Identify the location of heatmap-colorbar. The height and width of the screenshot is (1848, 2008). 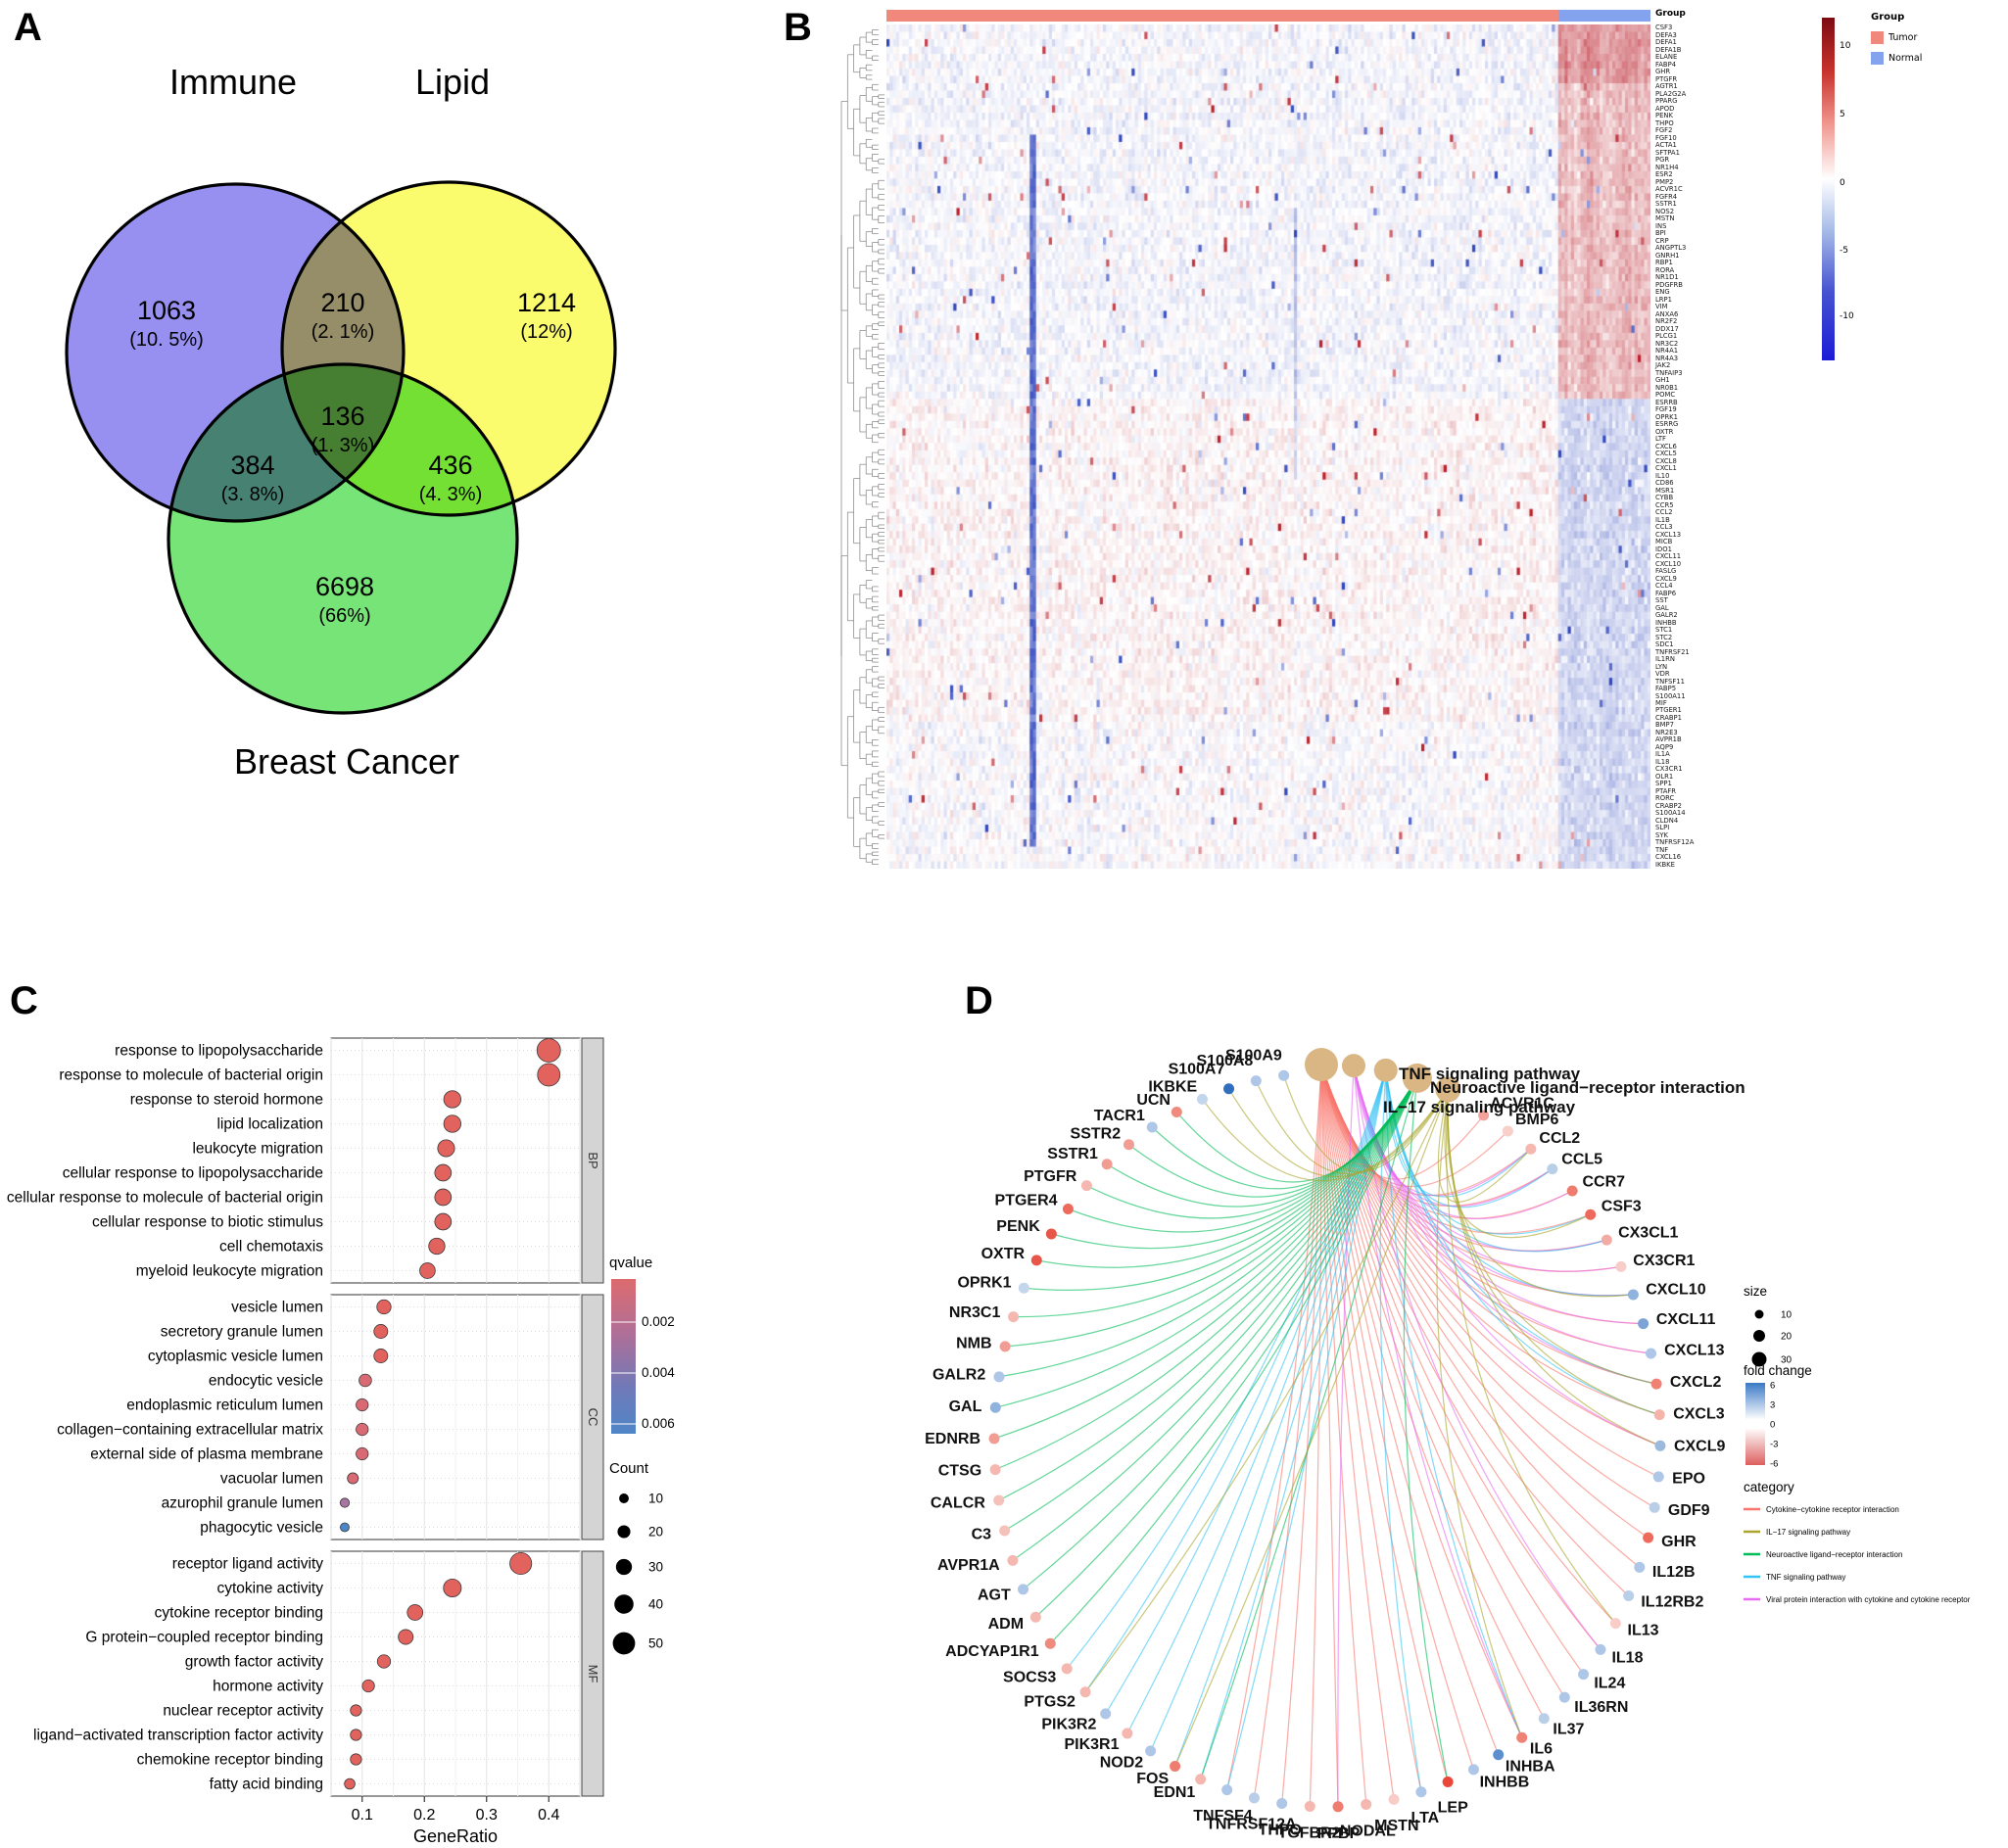
(1828, 189).